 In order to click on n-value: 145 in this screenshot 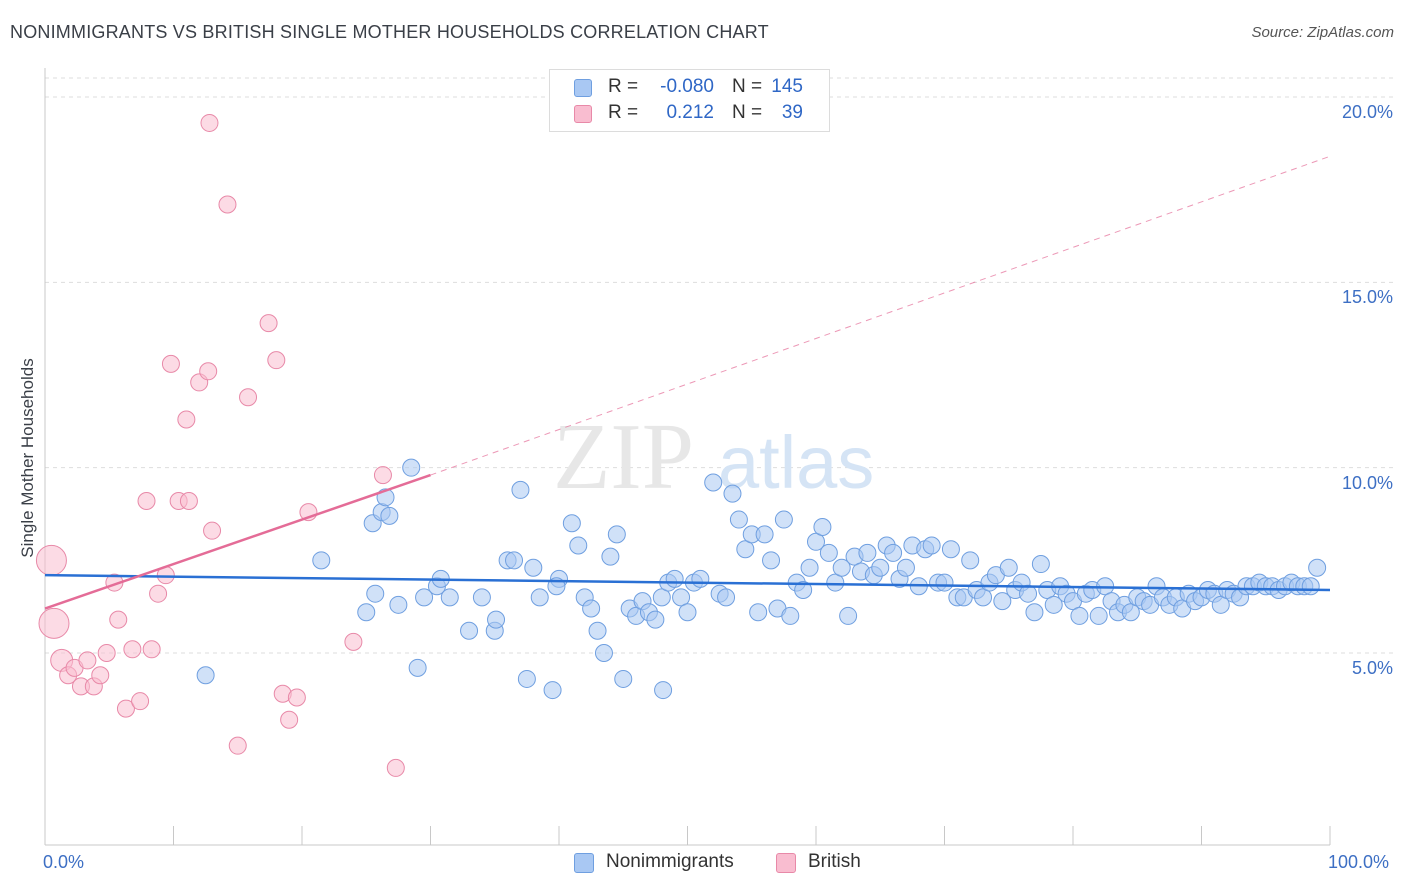, I will do `click(787, 86)`.